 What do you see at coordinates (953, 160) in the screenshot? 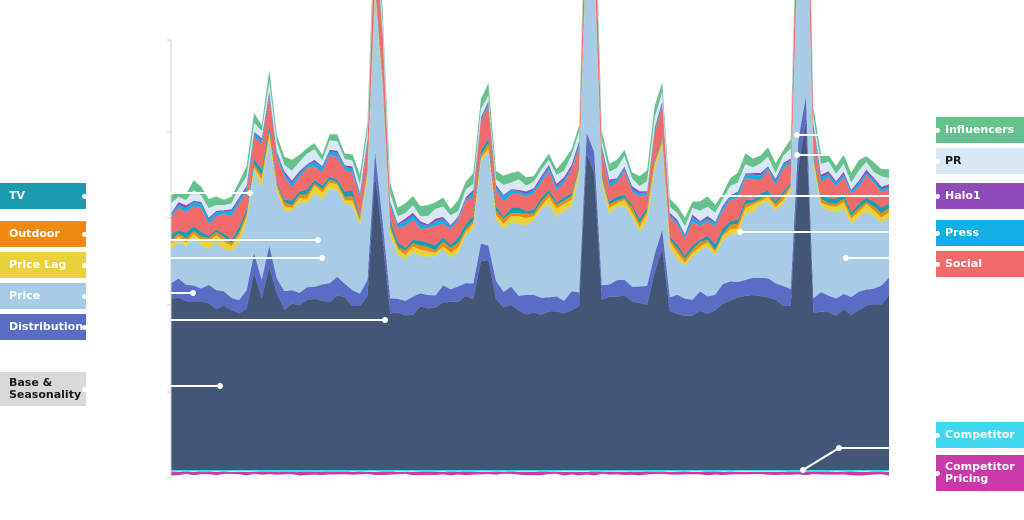
I see `legend-label: PR` at bounding box center [953, 160].